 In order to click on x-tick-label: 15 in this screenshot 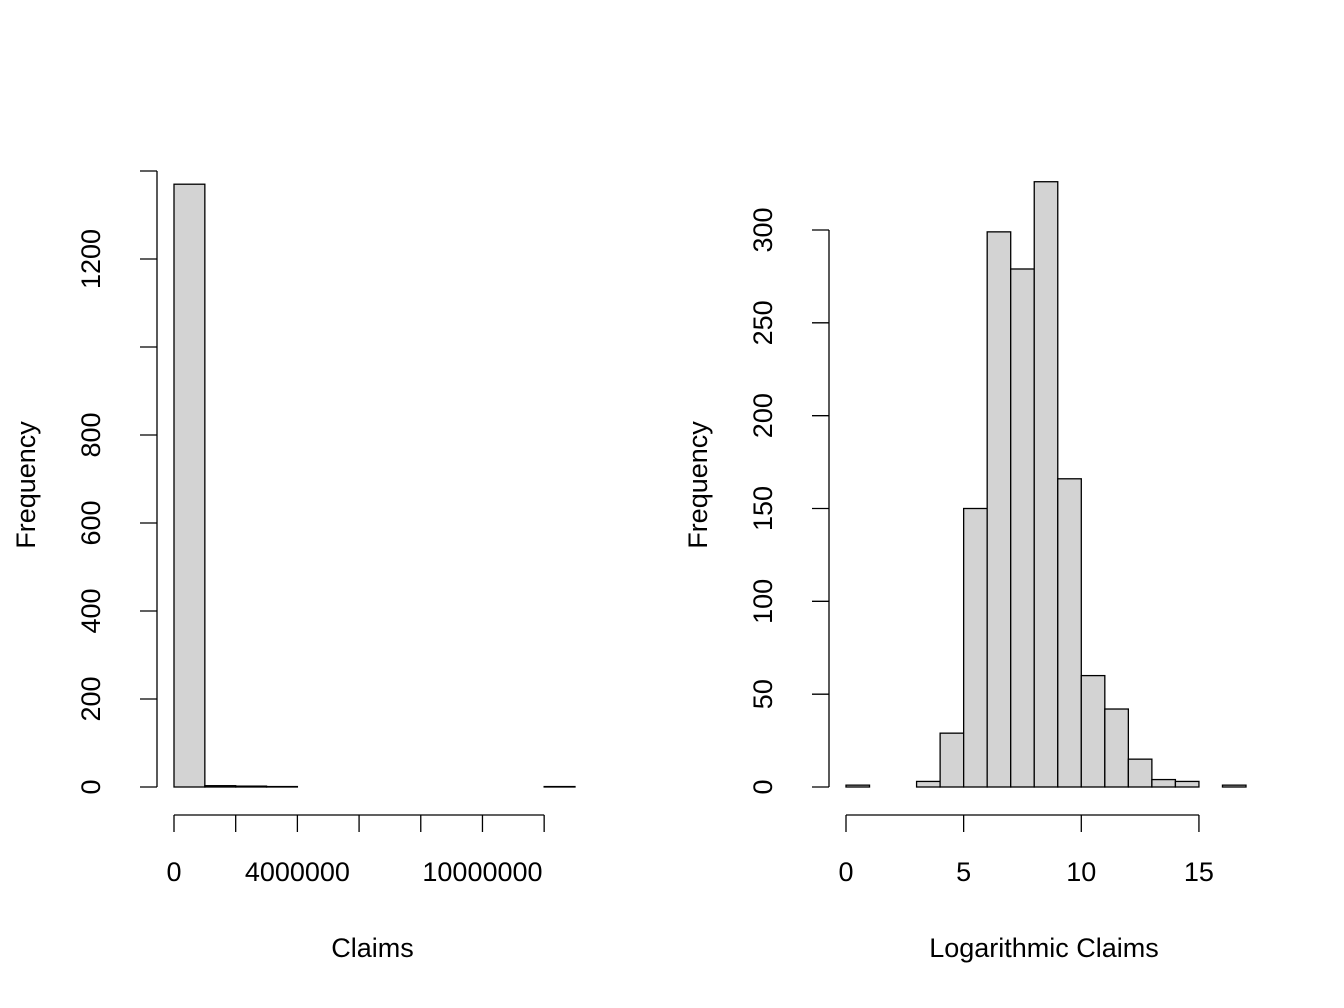, I will do `click(1199, 872)`.